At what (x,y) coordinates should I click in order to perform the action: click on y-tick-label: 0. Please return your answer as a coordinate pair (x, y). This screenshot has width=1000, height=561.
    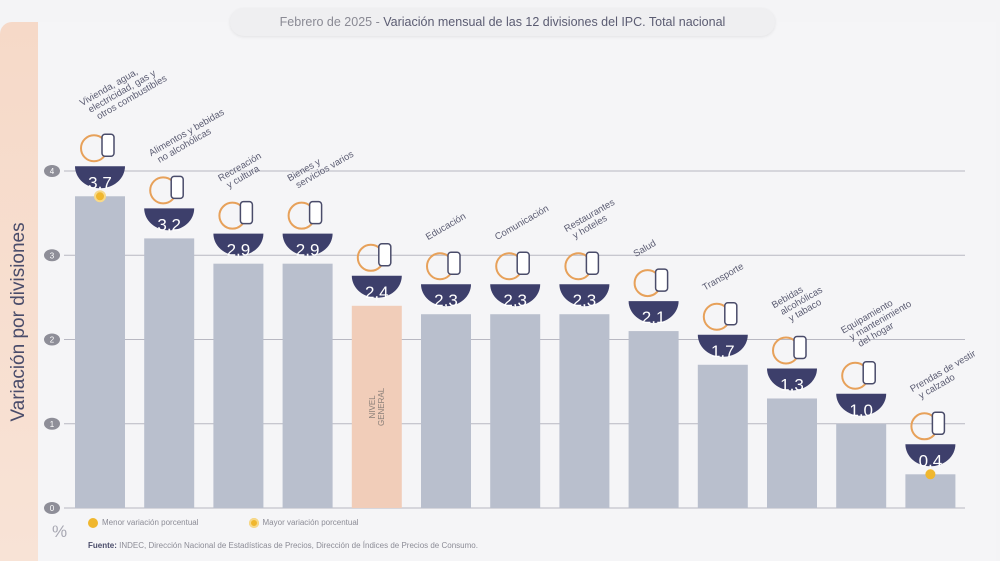
    Looking at the image, I should click on (52, 508).